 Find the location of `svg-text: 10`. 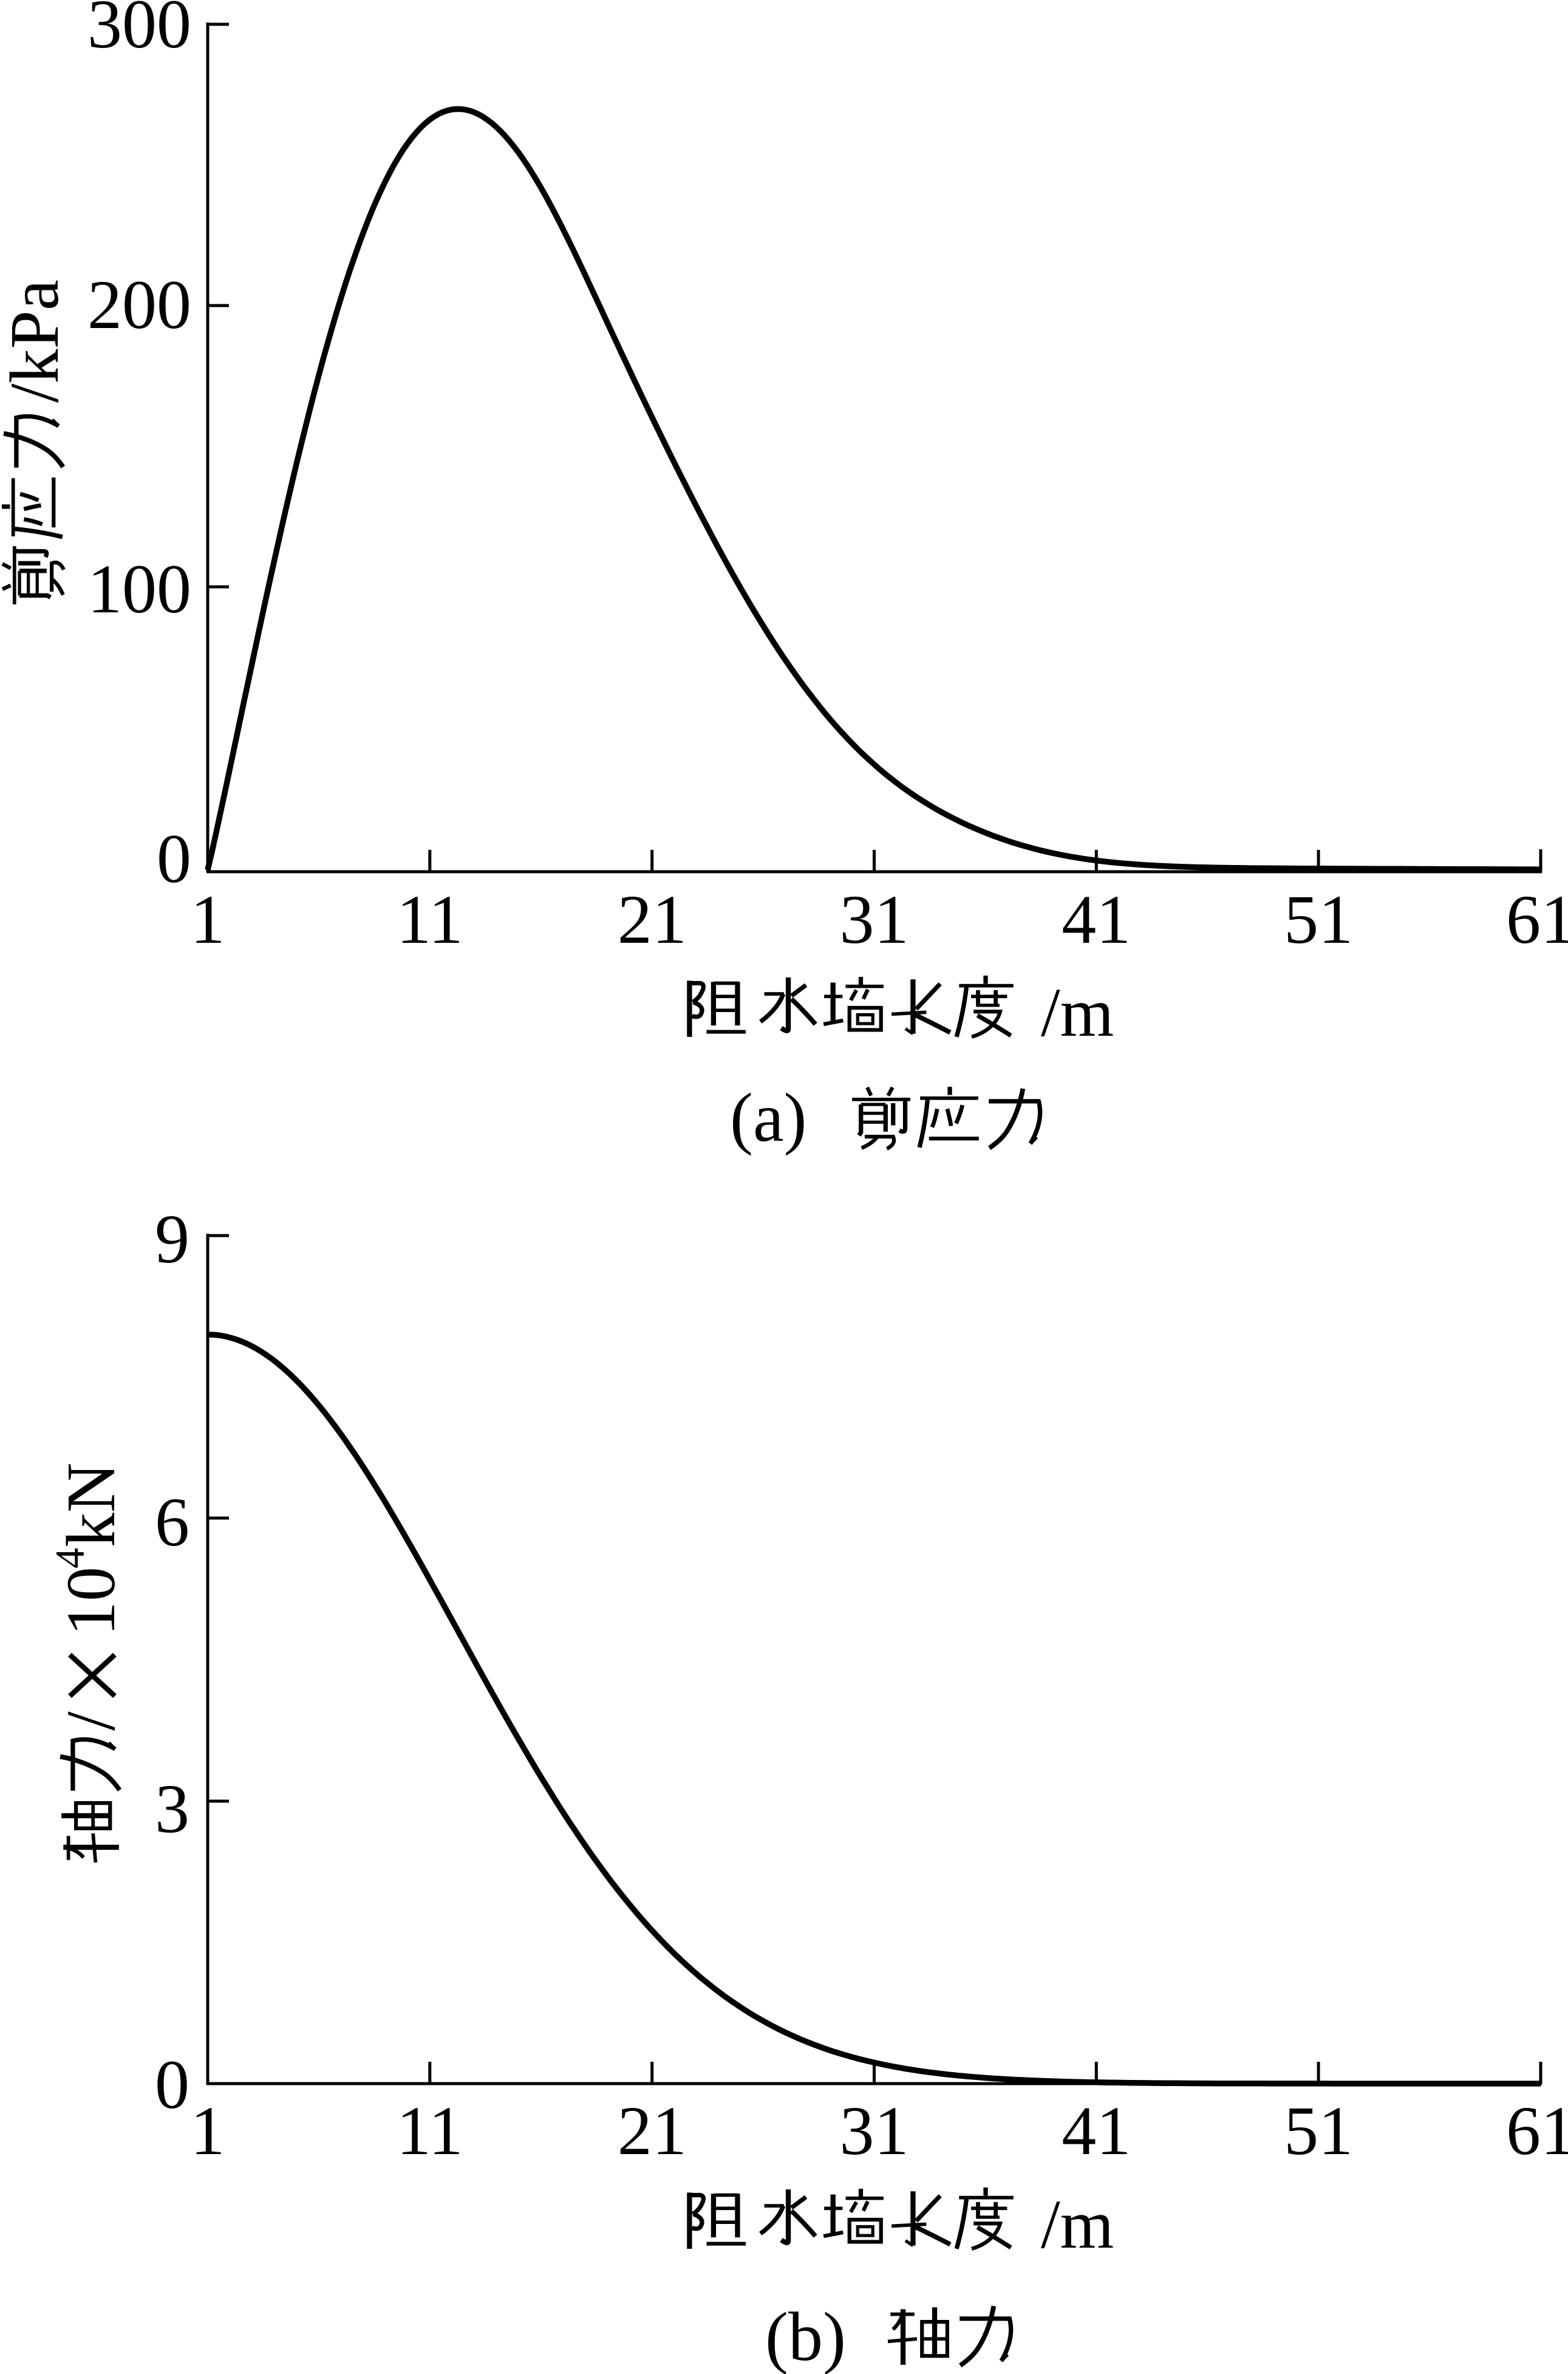

svg-text: 10 is located at coordinates (90, 1601).